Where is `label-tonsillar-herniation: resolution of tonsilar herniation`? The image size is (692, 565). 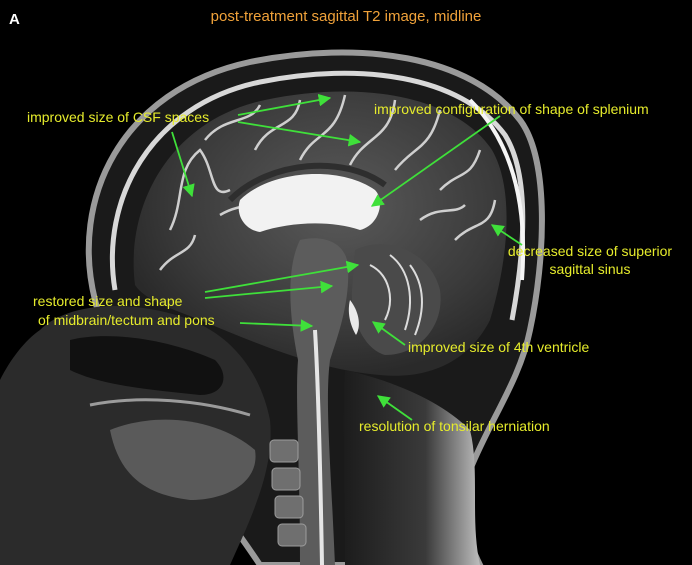 label-tonsillar-herniation: resolution of tonsilar herniation is located at coordinates (454, 426).